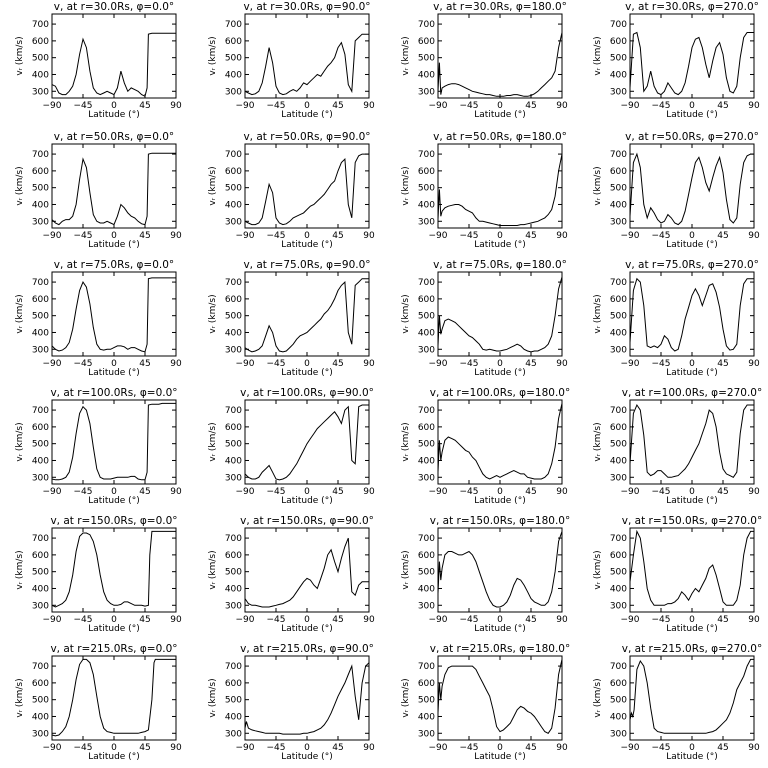  I want to click on panel-title: v, at r=215.0Rs, φ=180.0°, so click(500, 649).